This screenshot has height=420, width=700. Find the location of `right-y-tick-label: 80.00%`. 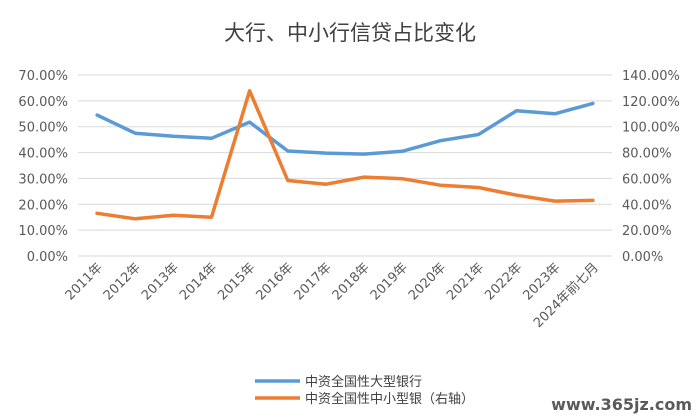

right-y-tick-label: 80.00% is located at coordinates (647, 154).